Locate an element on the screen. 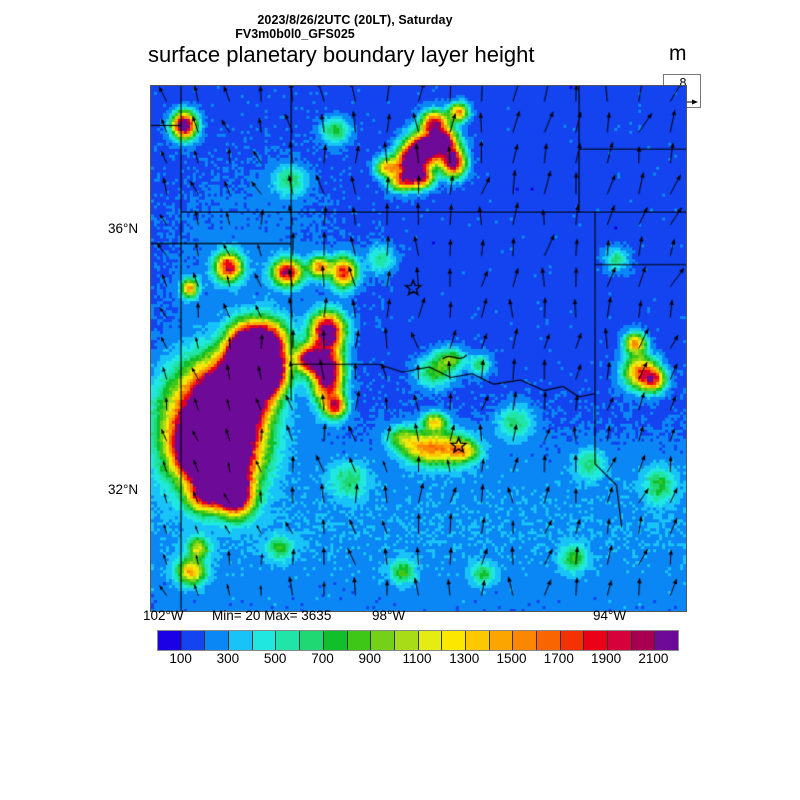 The height and width of the screenshot is (800, 800). page-title: surface planetary boundary layer height is located at coordinates (341, 54).